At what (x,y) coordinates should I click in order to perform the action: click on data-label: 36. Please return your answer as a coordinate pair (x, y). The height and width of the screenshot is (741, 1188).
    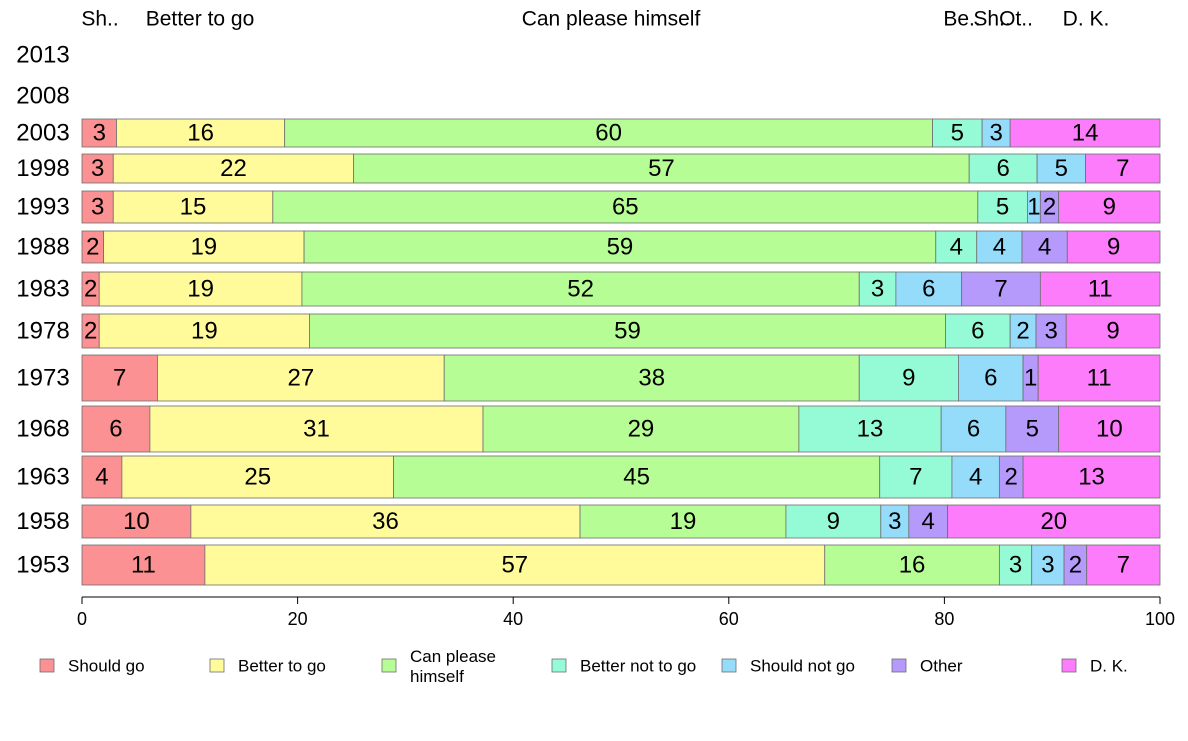
    Looking at the image, I should click on (385, 521).